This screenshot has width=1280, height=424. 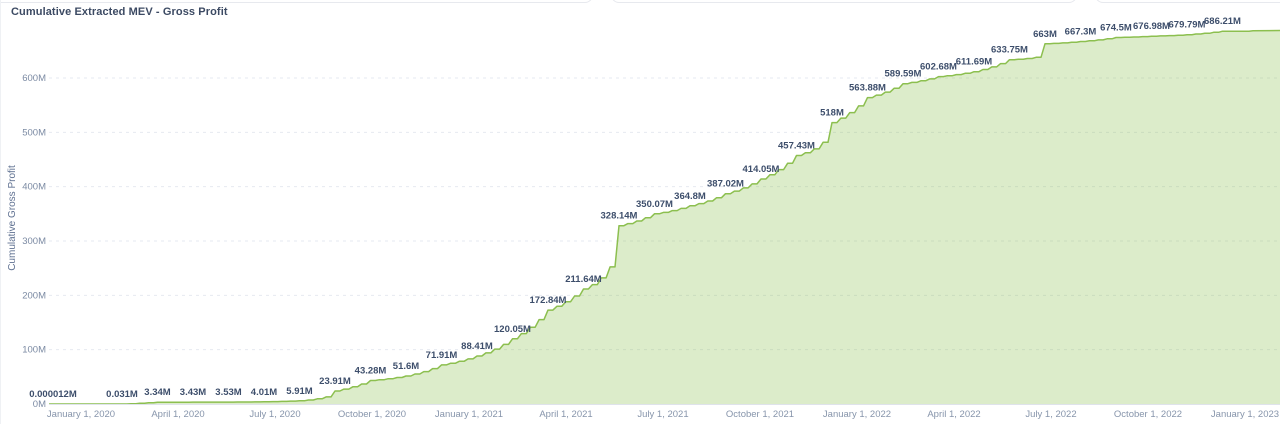 I want to click on data-point-label: 663M, so click(x=1045, y=34).